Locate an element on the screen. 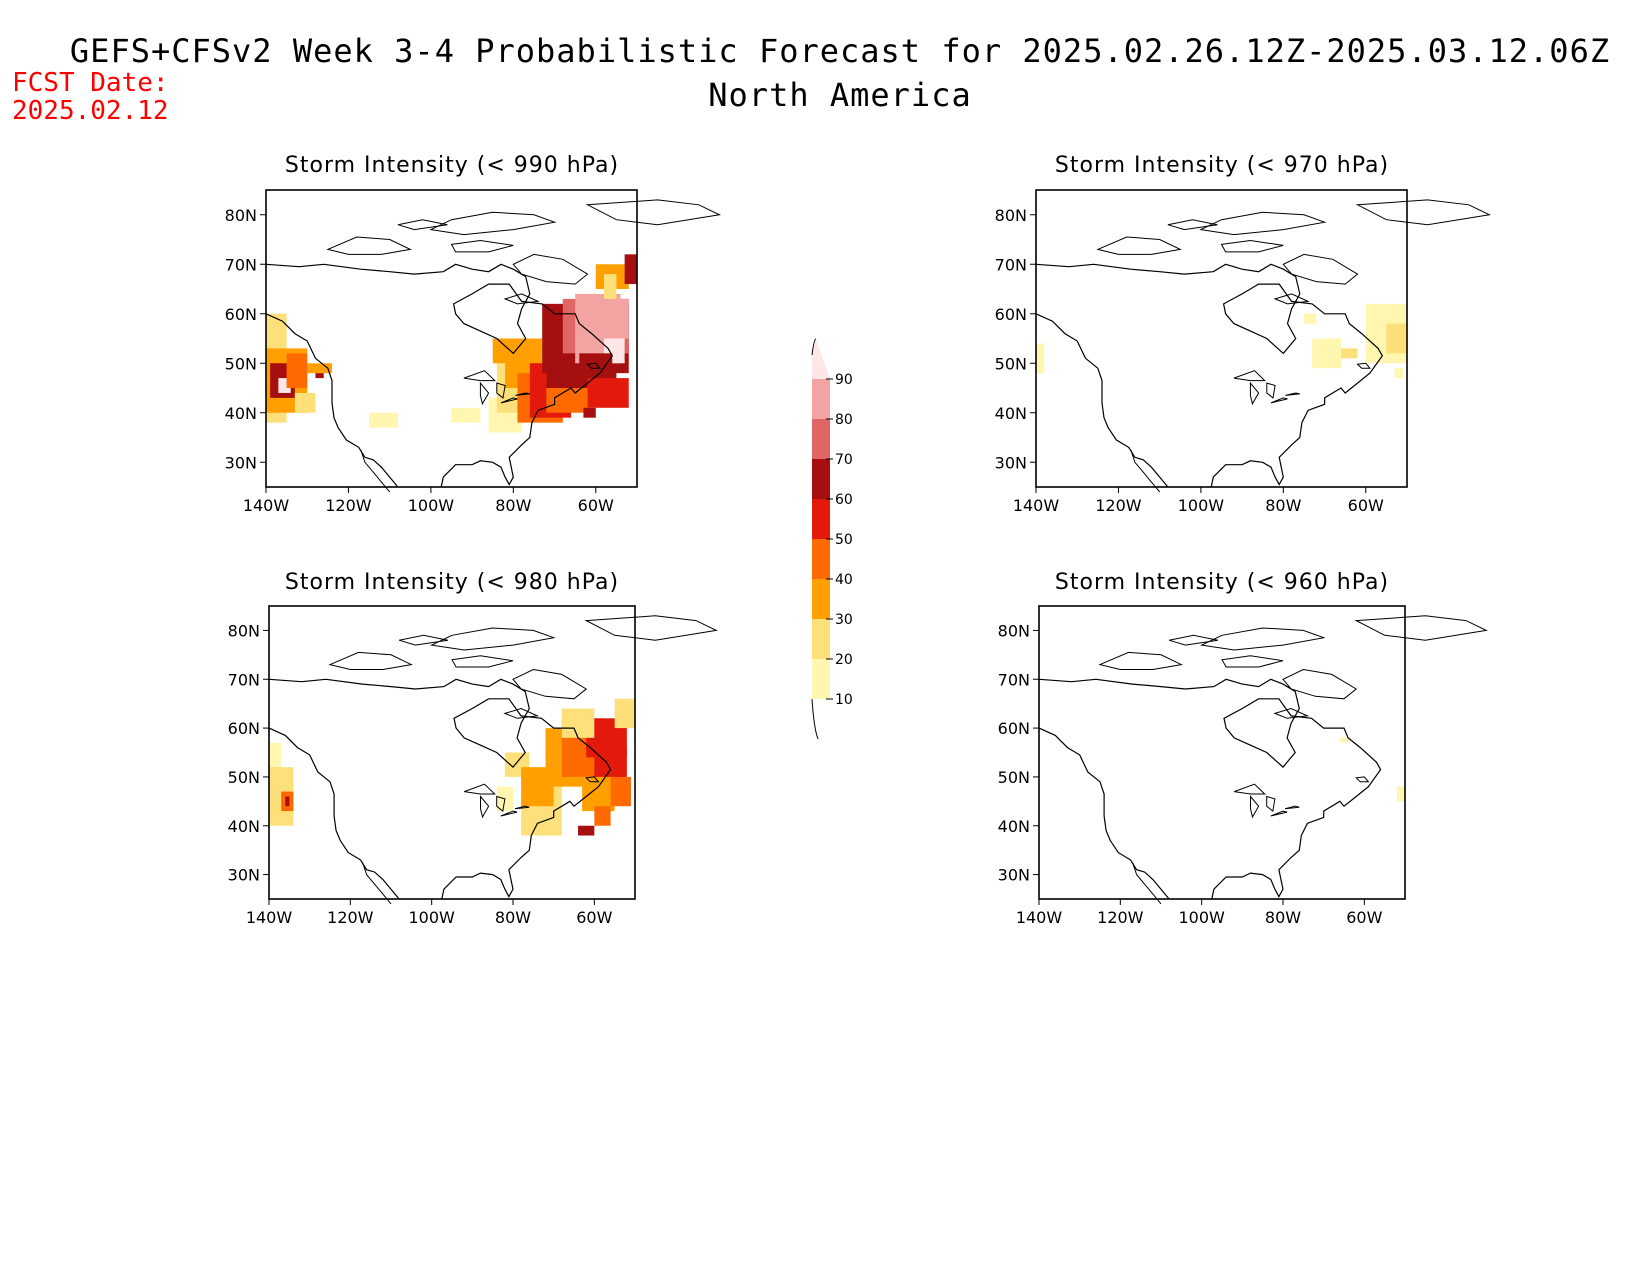 Image resolution: width=1650 pixels, height=1275 pixels. west-coastline is located at coordinates (332, 400).